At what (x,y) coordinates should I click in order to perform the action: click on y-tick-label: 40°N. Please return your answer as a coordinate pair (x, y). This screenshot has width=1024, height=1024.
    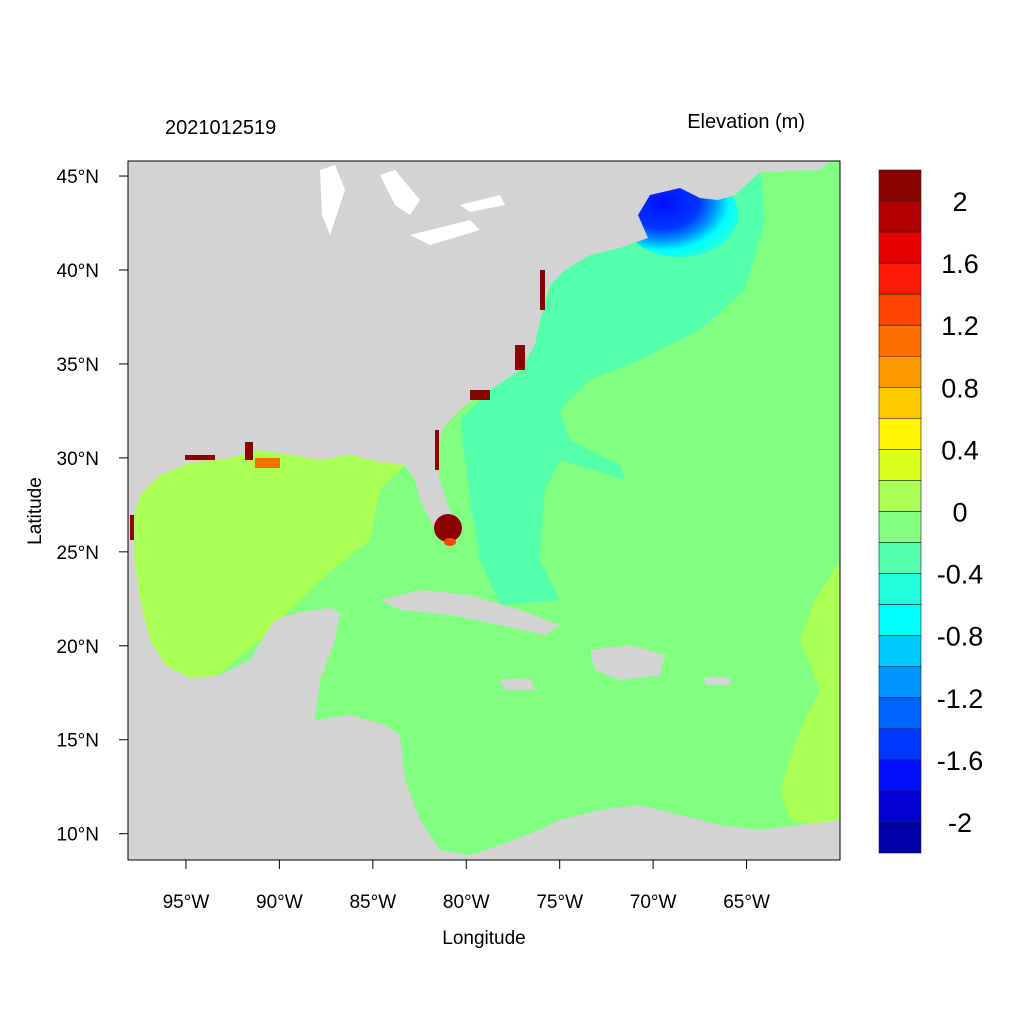
    Looking at the image, I should click on (78, 271).